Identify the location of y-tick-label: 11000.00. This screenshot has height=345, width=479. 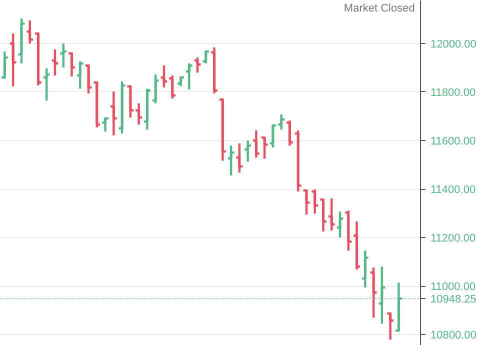
(453, 287).